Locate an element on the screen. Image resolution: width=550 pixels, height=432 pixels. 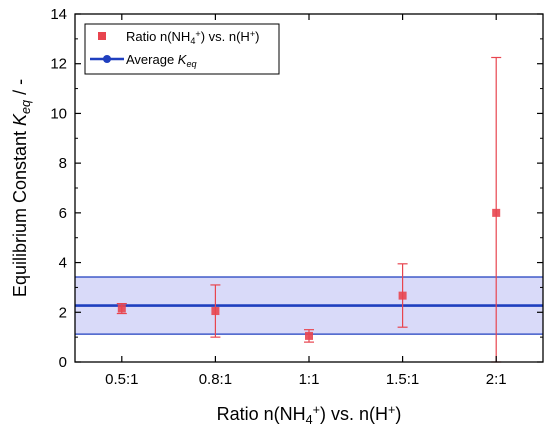
y-tick-label: 0 is located at coordinates (63, 362).